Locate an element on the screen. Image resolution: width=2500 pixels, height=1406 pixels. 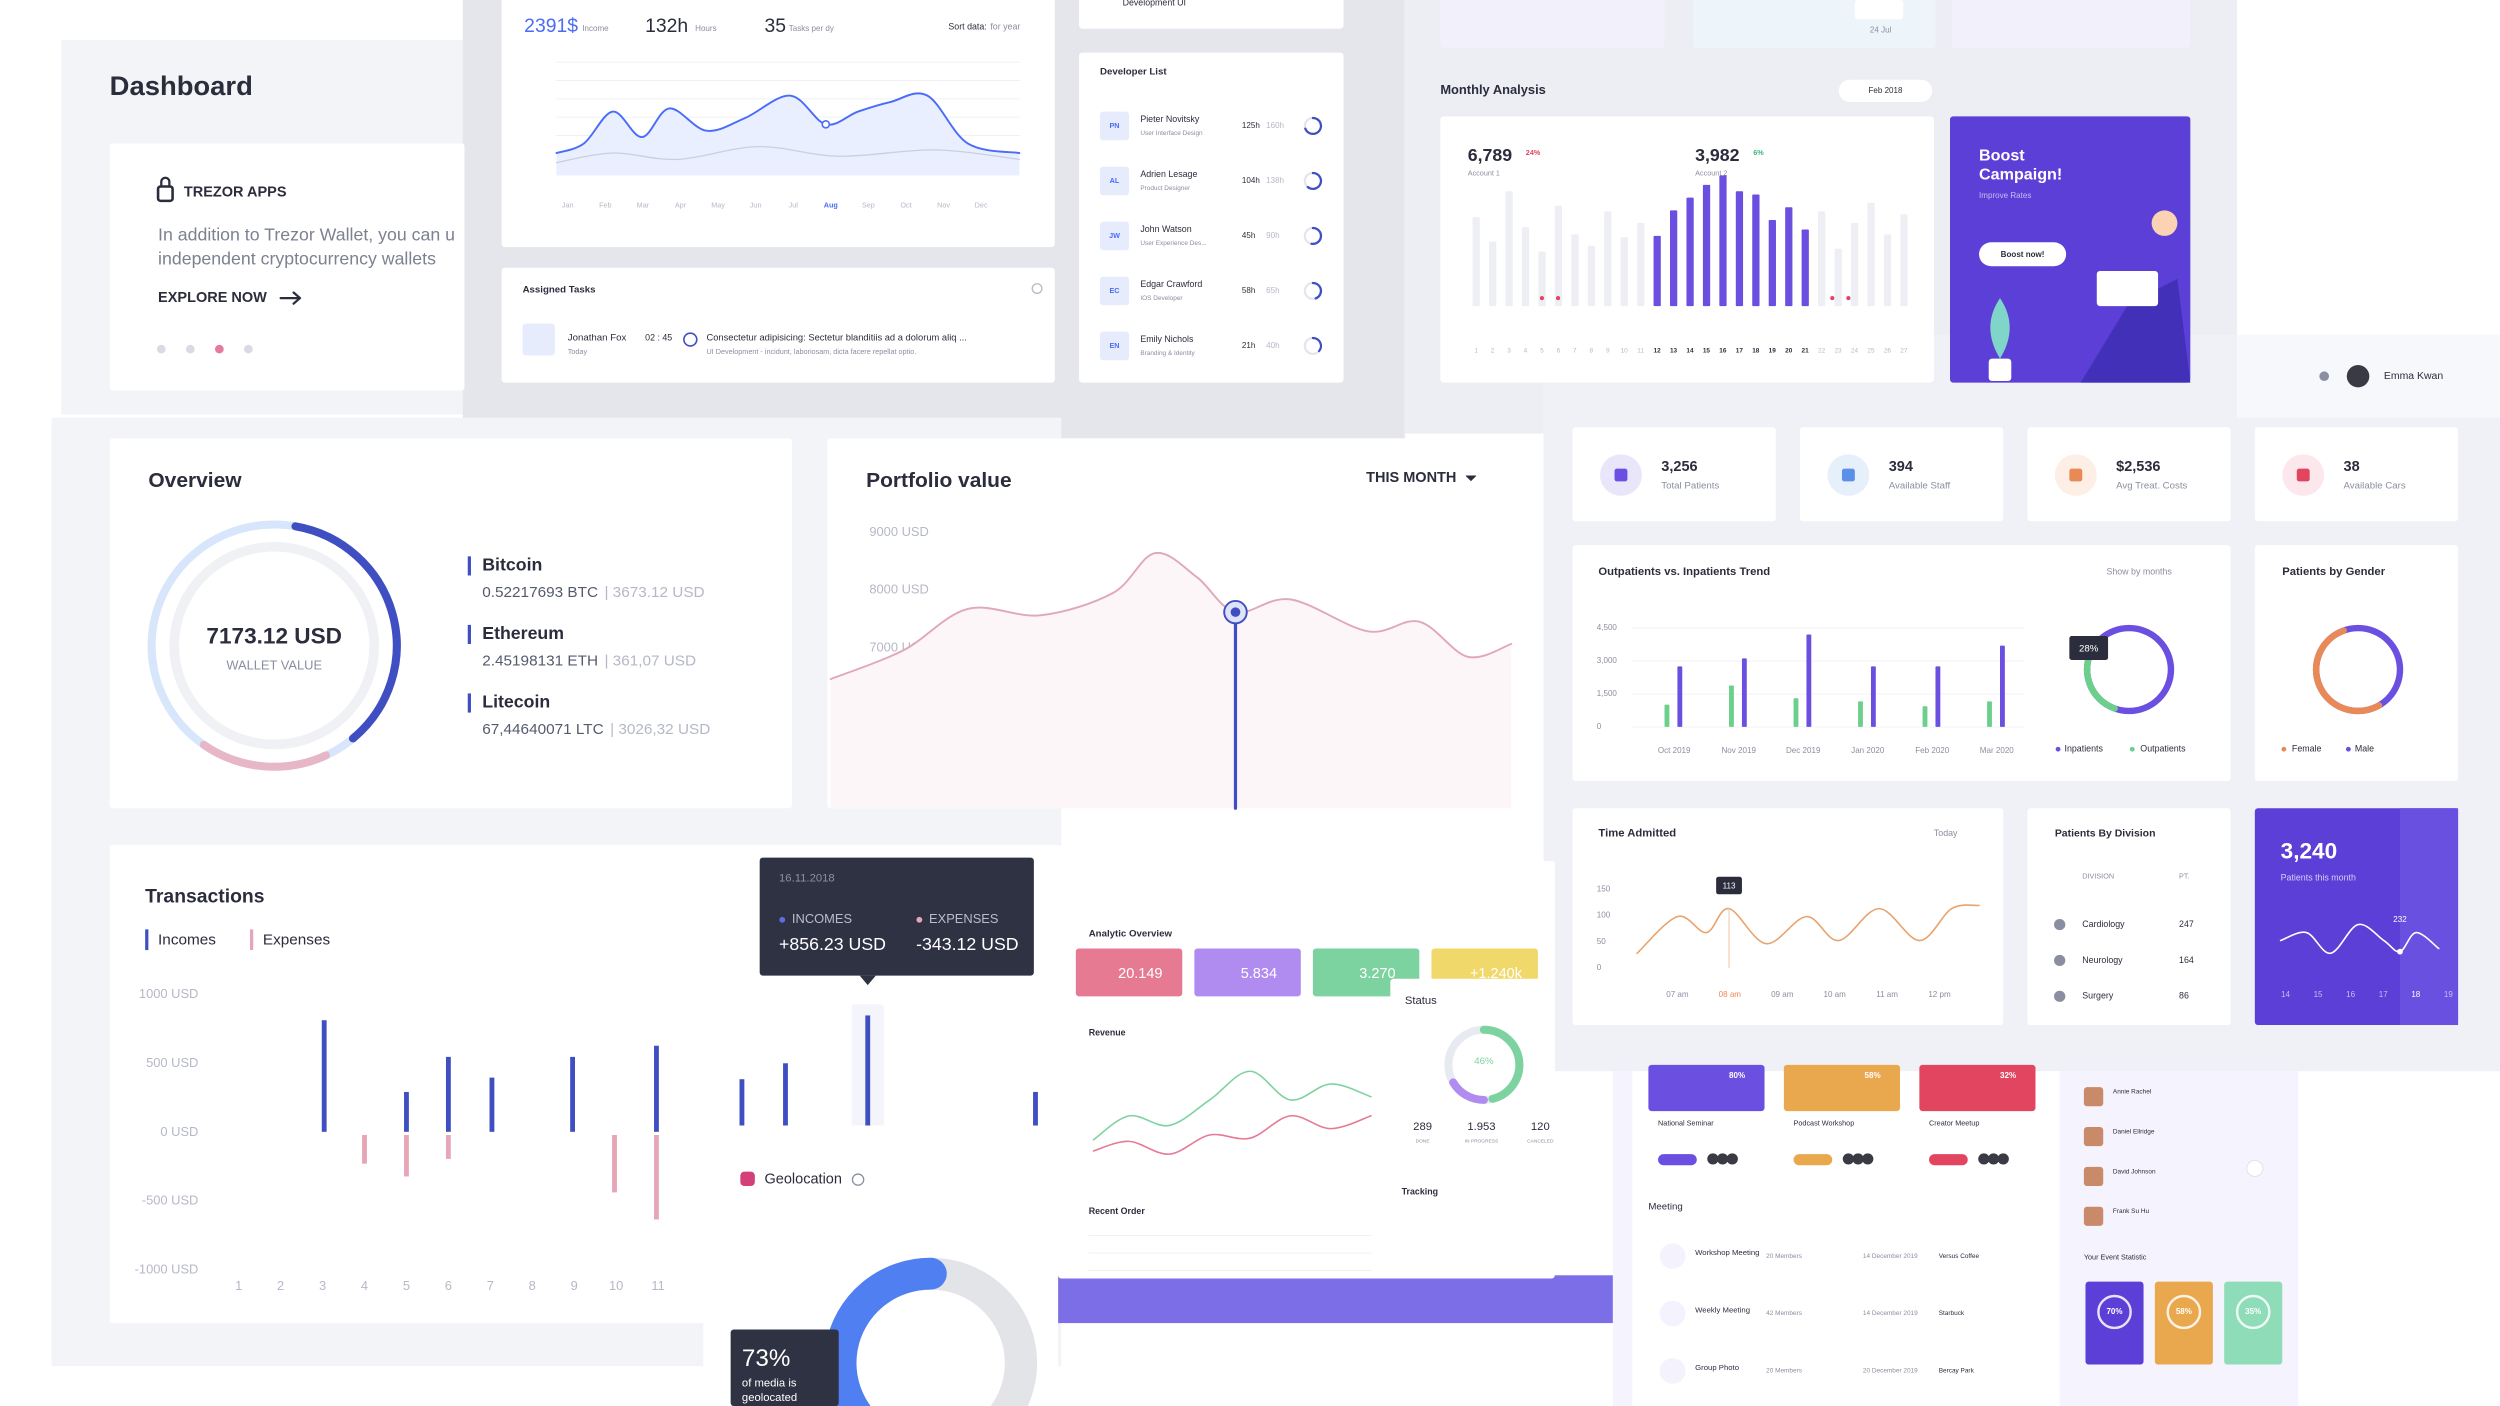
nav-button is located at coordinates (2255, 1168).